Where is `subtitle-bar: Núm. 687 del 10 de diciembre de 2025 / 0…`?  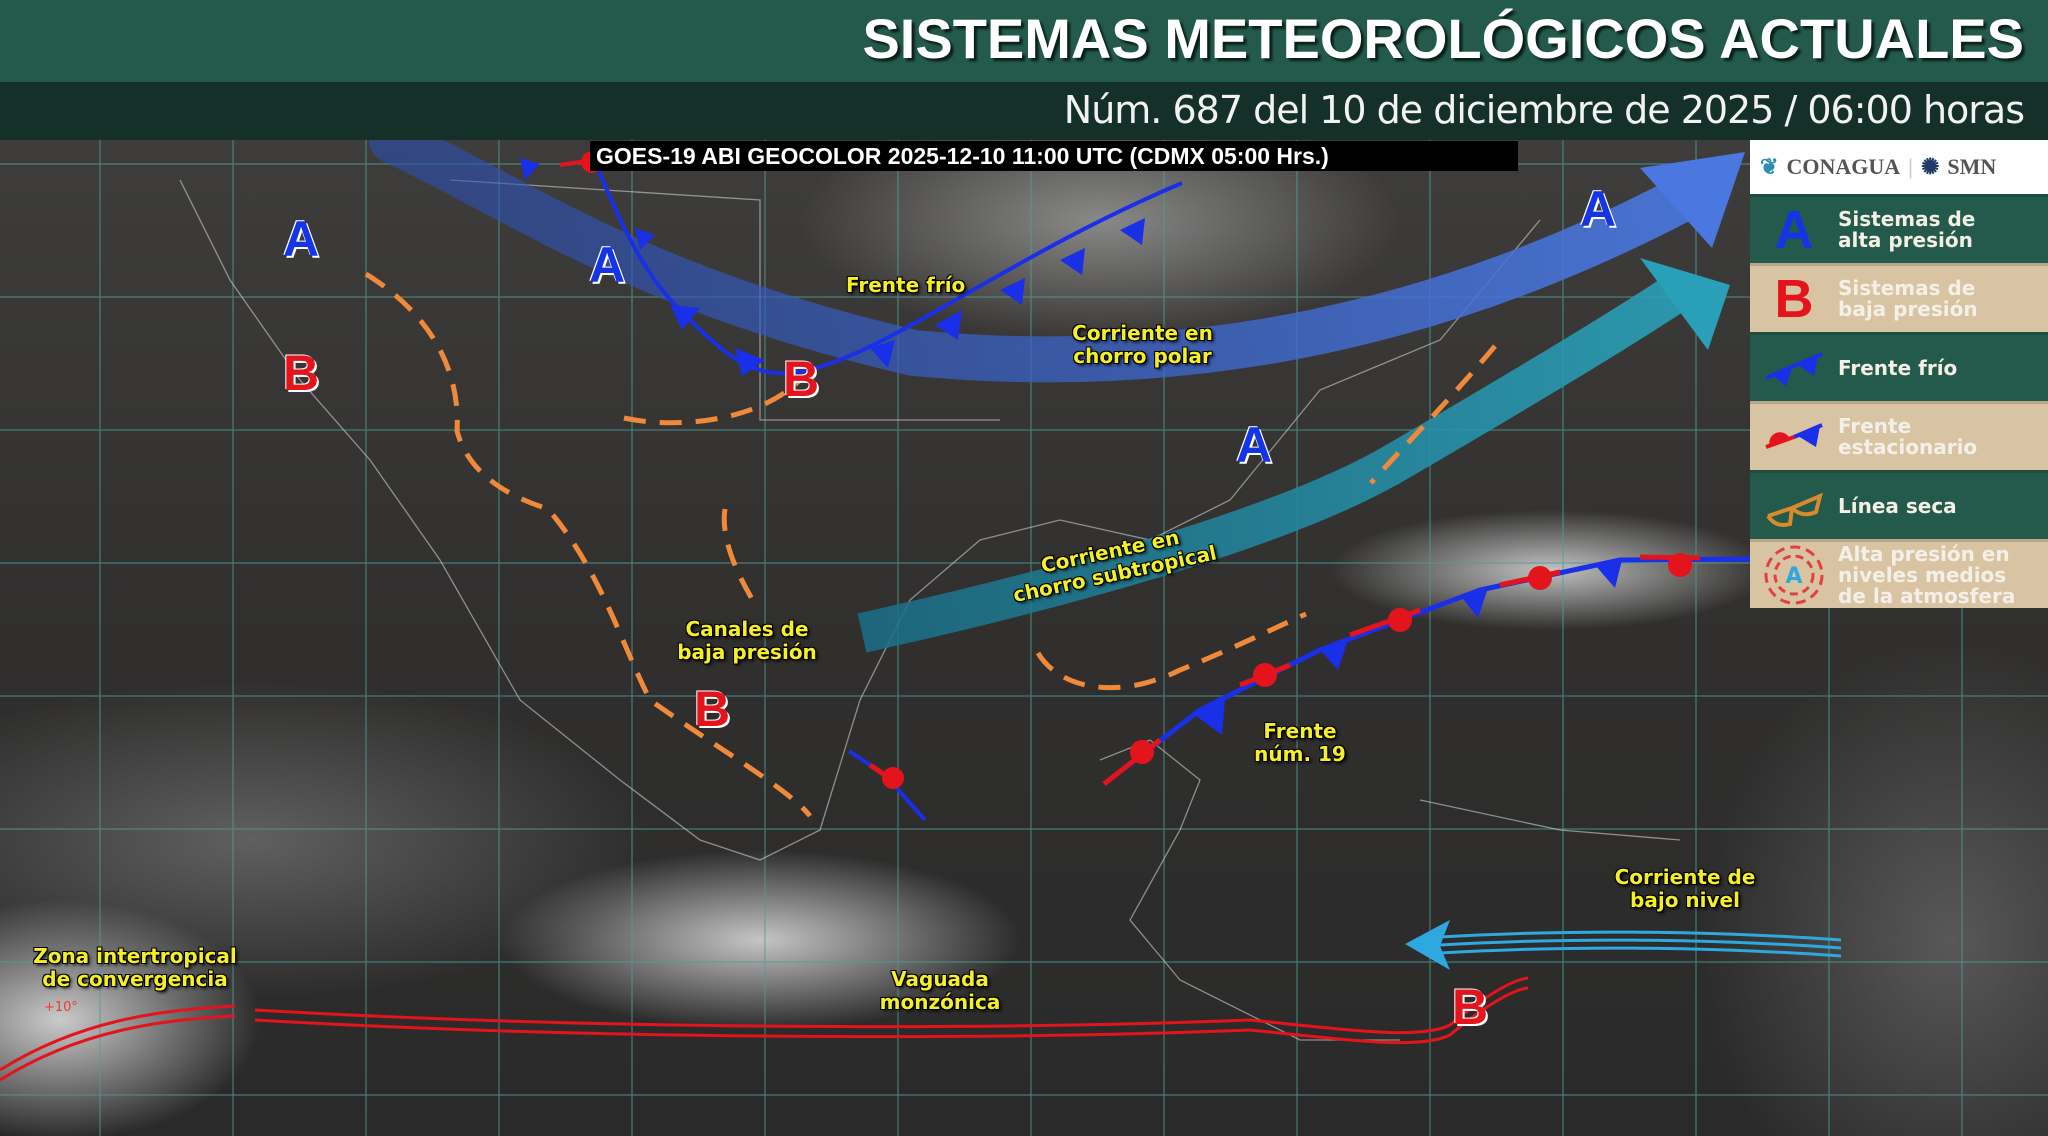 subtitle-bar: Núm. 687 del 10 de diciembre de 2025 / 0… is located at coordinates (1024, 111).